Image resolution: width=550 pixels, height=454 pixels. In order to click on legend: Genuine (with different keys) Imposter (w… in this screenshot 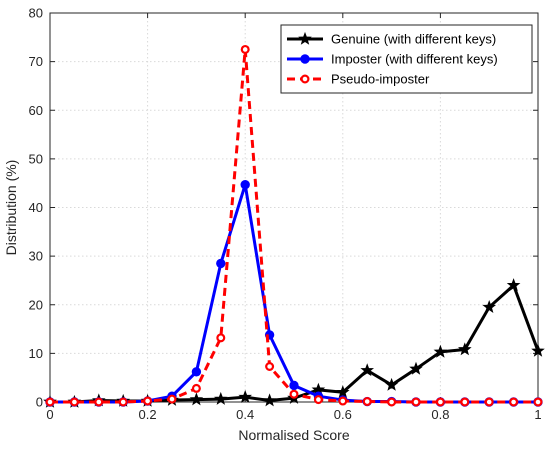, I will do `click(406, 59)`.